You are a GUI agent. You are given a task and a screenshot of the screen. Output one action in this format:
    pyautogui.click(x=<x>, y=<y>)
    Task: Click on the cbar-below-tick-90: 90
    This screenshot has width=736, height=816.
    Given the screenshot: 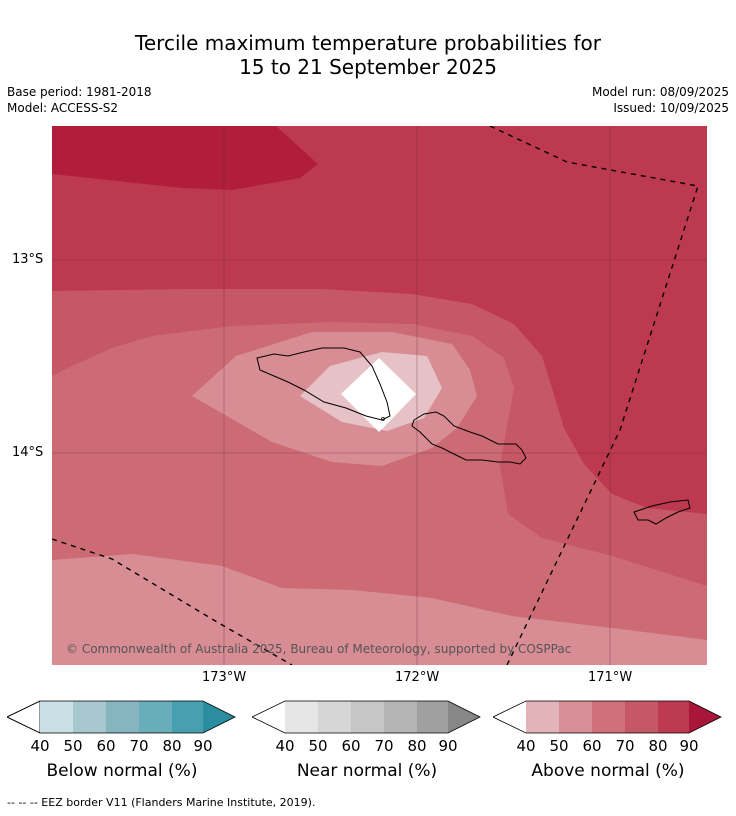 What is the action you would take?
    pyautogui.click(x=203, y=746)
    